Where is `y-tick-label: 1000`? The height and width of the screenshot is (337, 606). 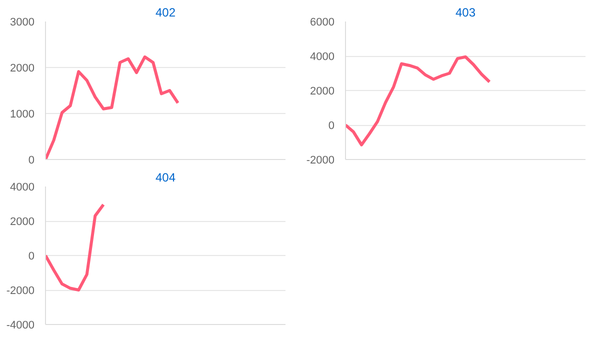
y-tick-label: 1000 is located at coordinates (22, 114).